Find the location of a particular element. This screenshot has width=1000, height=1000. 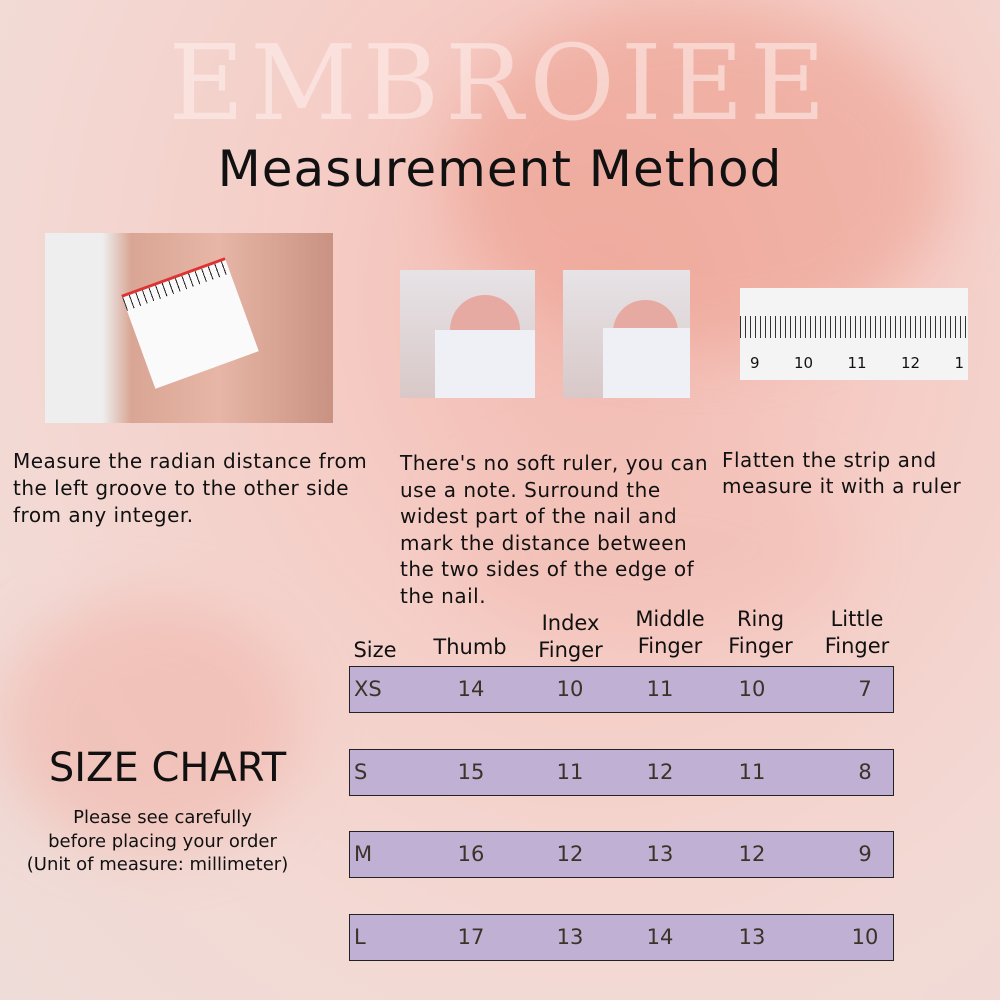

table-cell: 16 is located at coordinates (471, 854).